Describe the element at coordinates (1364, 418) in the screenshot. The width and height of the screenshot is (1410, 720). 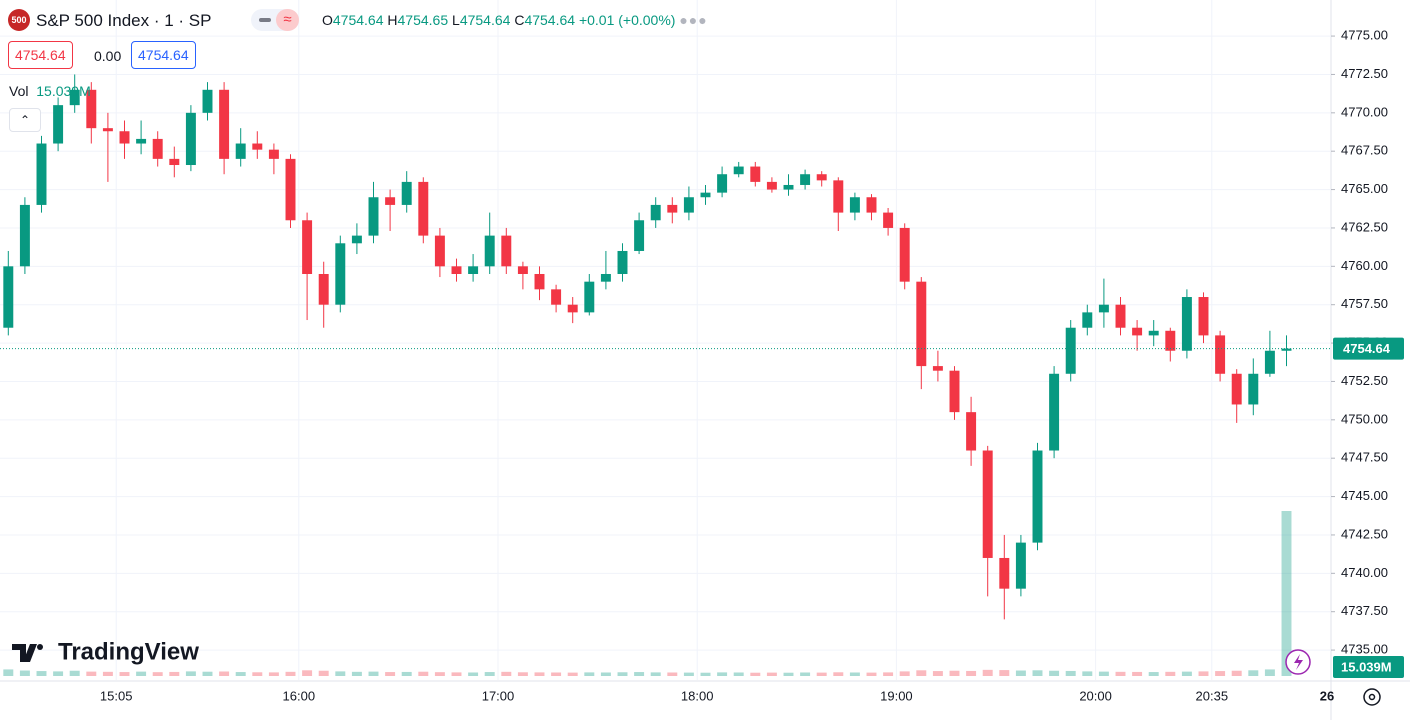
I see `y-tick-label: 4750.00` at that location.